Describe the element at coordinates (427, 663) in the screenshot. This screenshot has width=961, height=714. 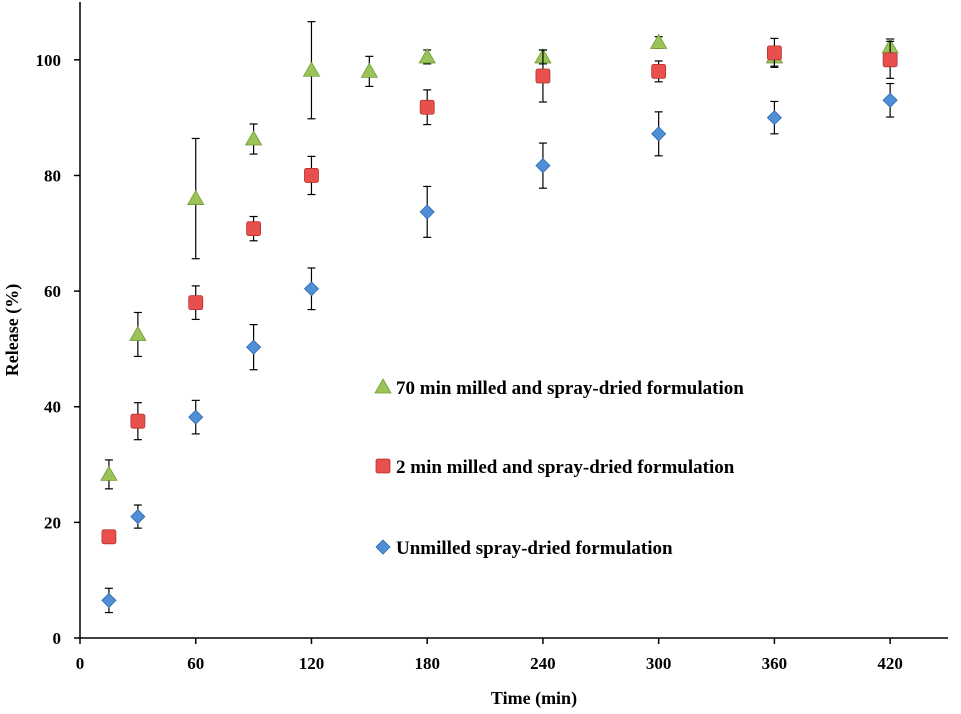
I see `x-tick-label: 180` at that location.